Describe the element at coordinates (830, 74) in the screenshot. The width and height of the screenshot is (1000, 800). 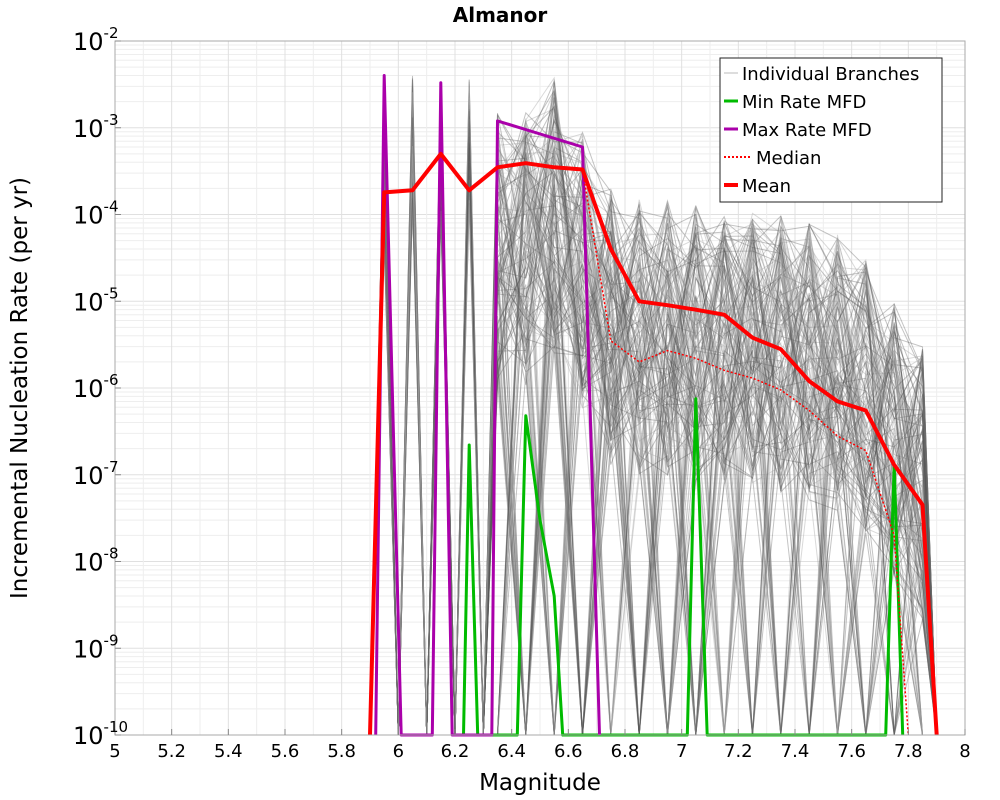
I see `legend-label-individual-branches: Individual Branches` at that location.